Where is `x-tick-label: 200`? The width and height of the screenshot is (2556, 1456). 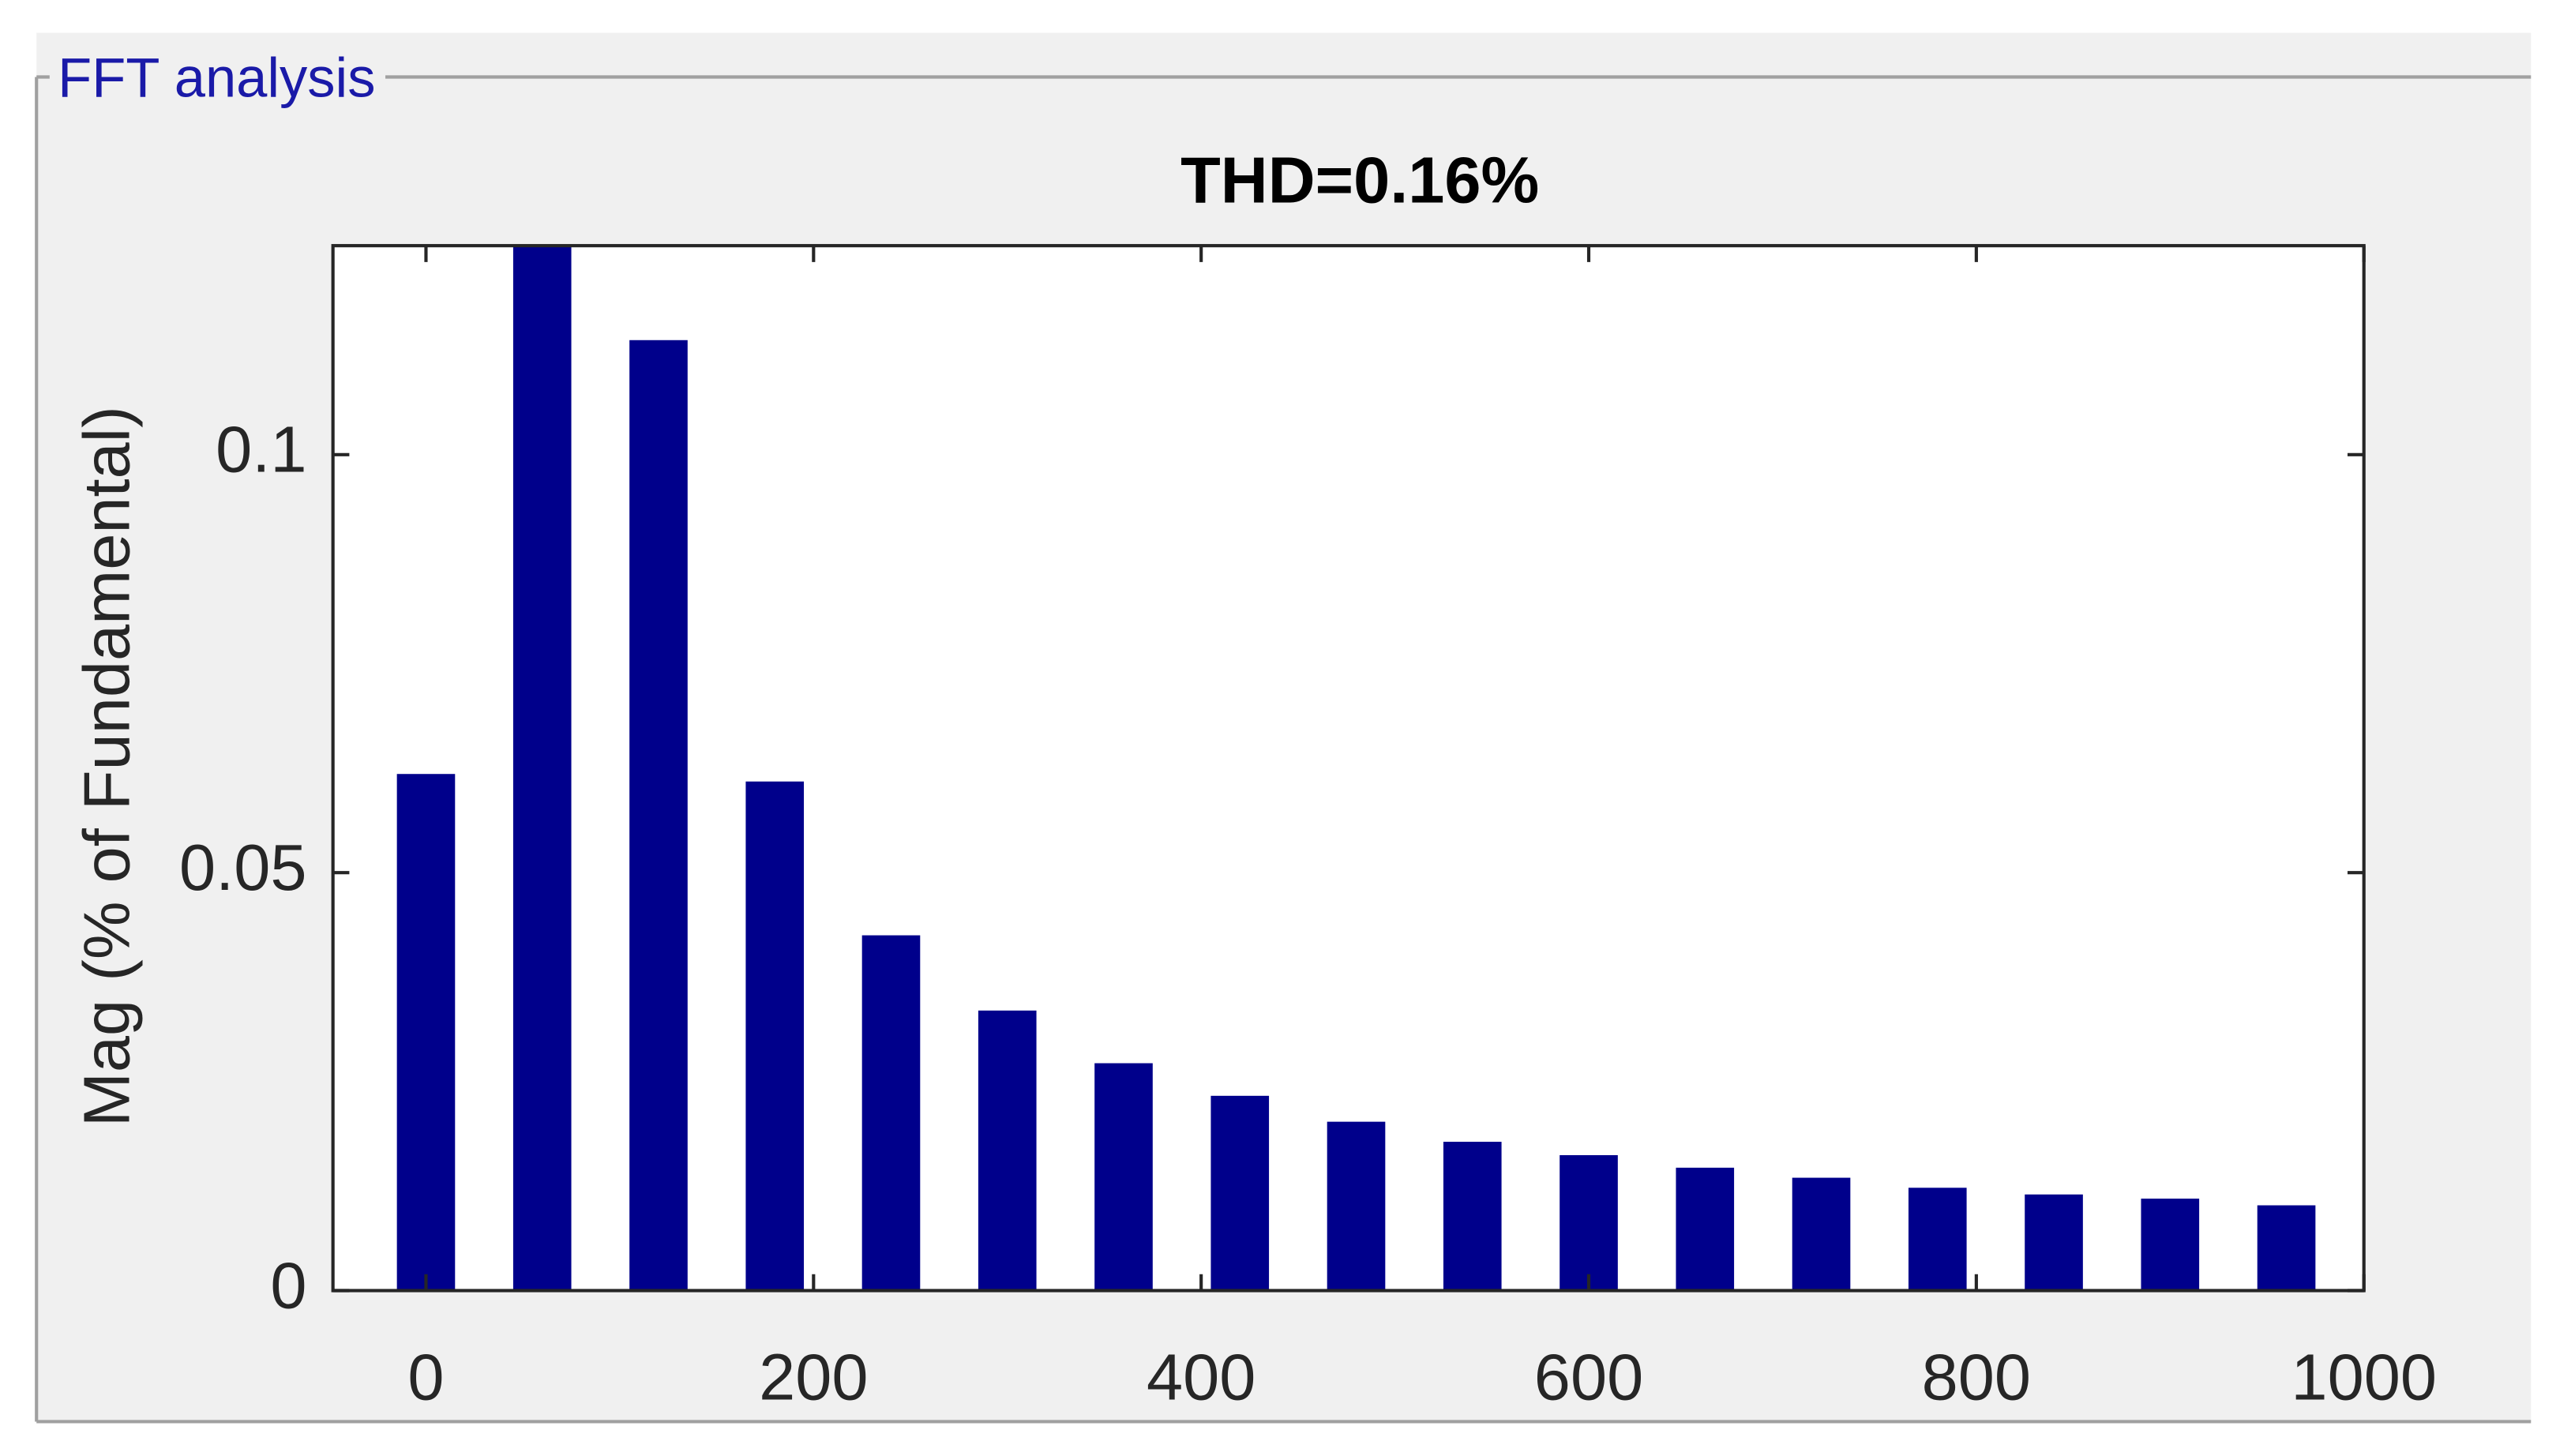
x-tick-label: 200 is located at coordinates (813, 1377).